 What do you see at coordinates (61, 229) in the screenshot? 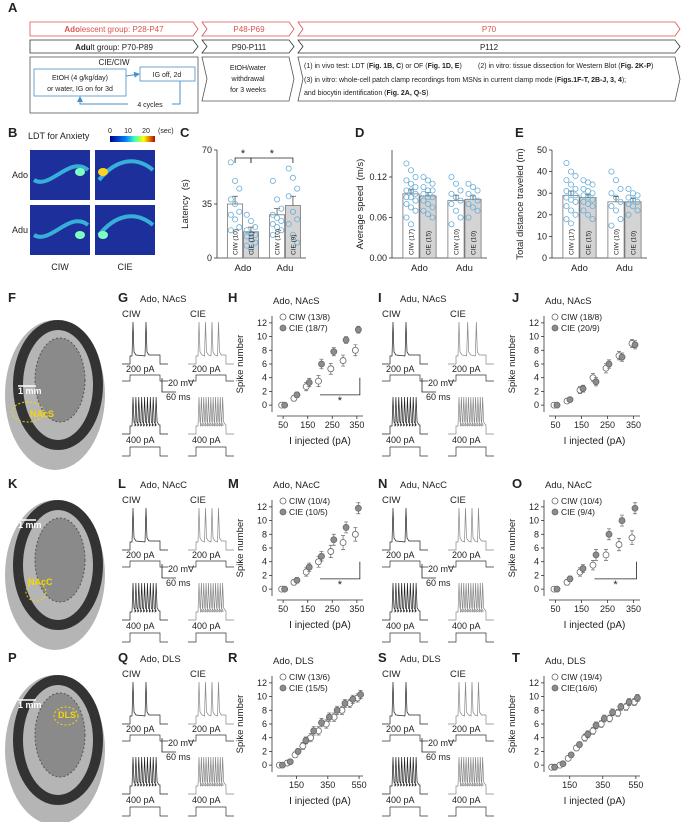
I see `heatmap-track` at bounding box center [61, 229].